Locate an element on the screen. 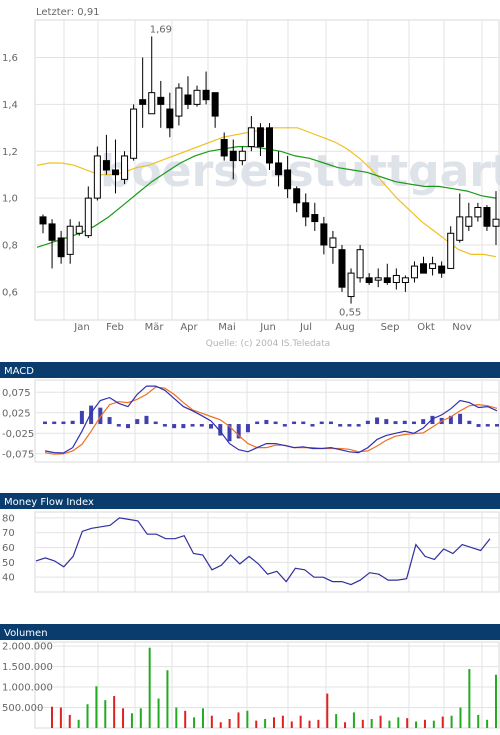 Image resolution: width=500 pixels, height=735 pixels. volume-grid is located at coordinates (267, 685).